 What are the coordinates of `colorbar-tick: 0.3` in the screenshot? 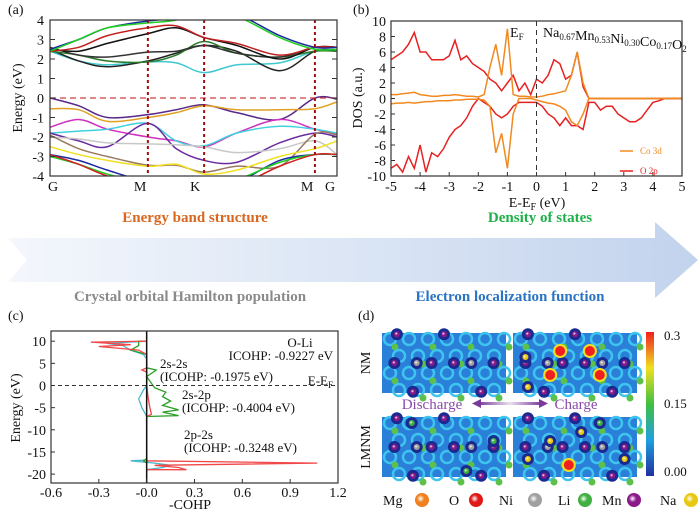 It's located at (672, 335).